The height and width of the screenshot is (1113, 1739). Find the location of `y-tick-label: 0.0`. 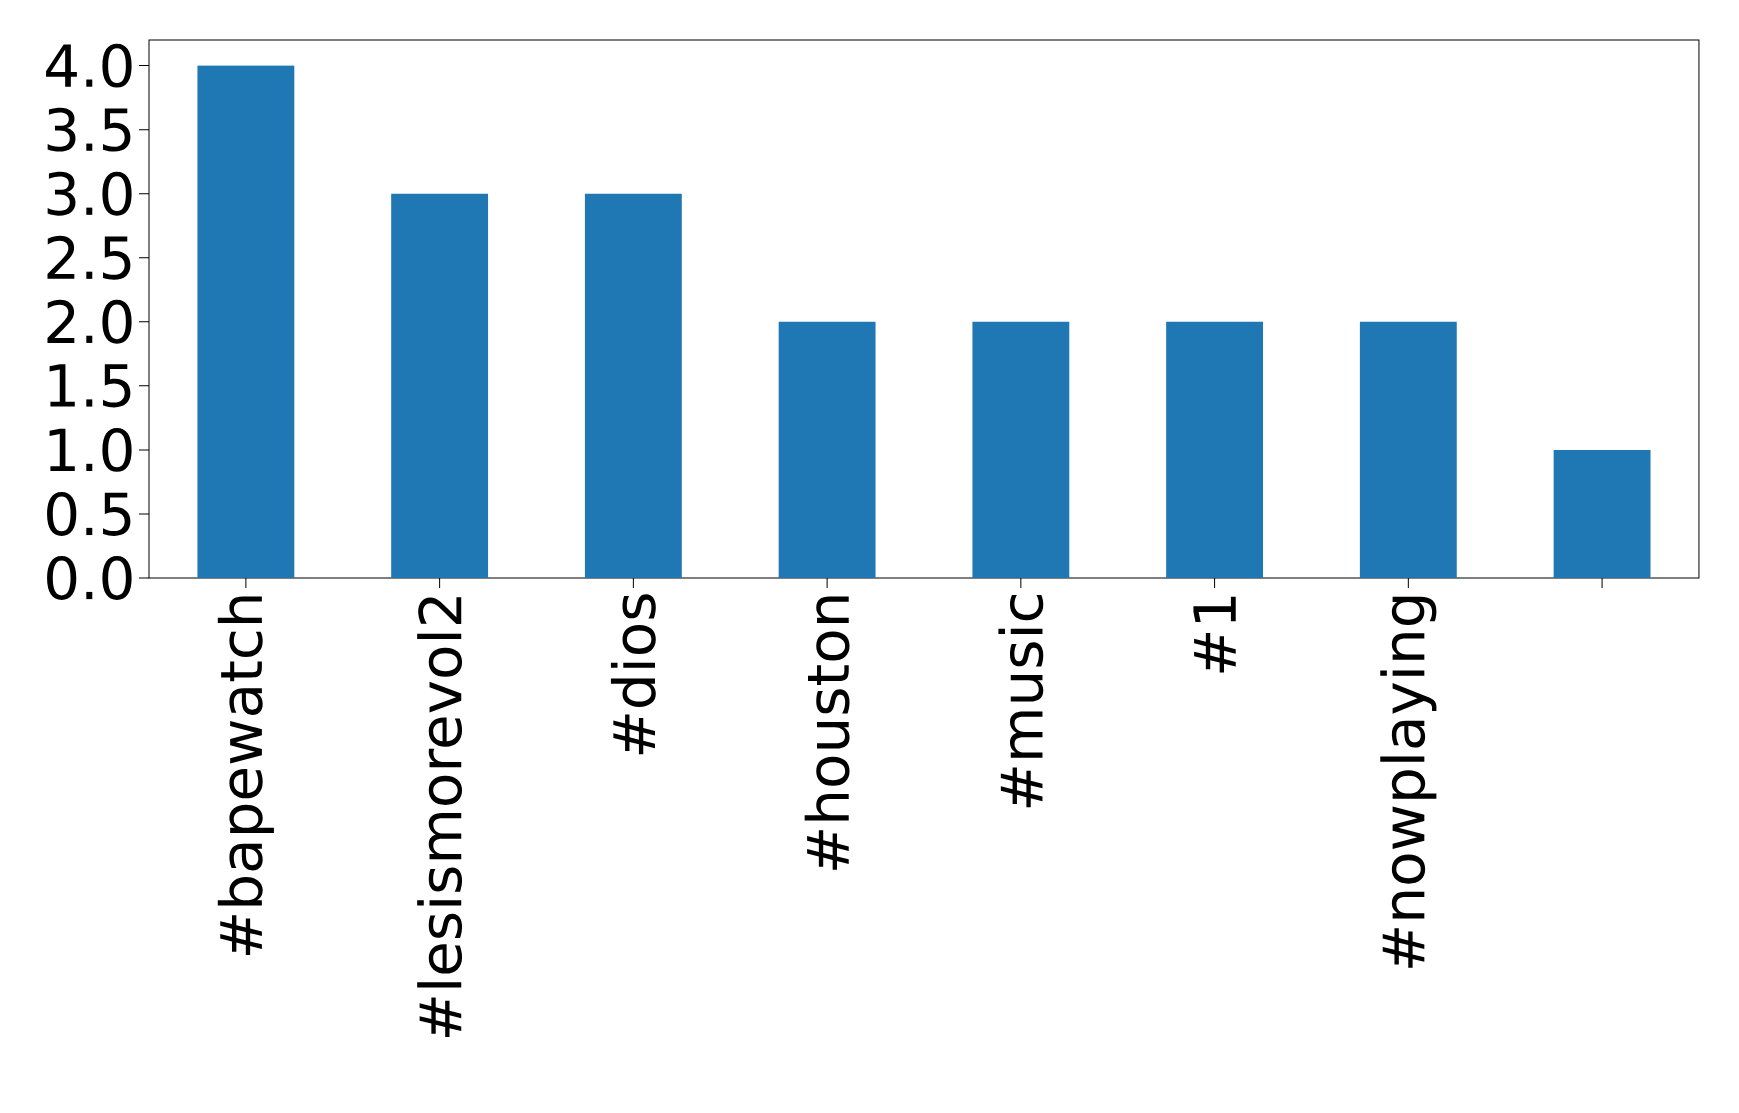

y-tick-label: 0.0 is located at coordinates (89, 578).